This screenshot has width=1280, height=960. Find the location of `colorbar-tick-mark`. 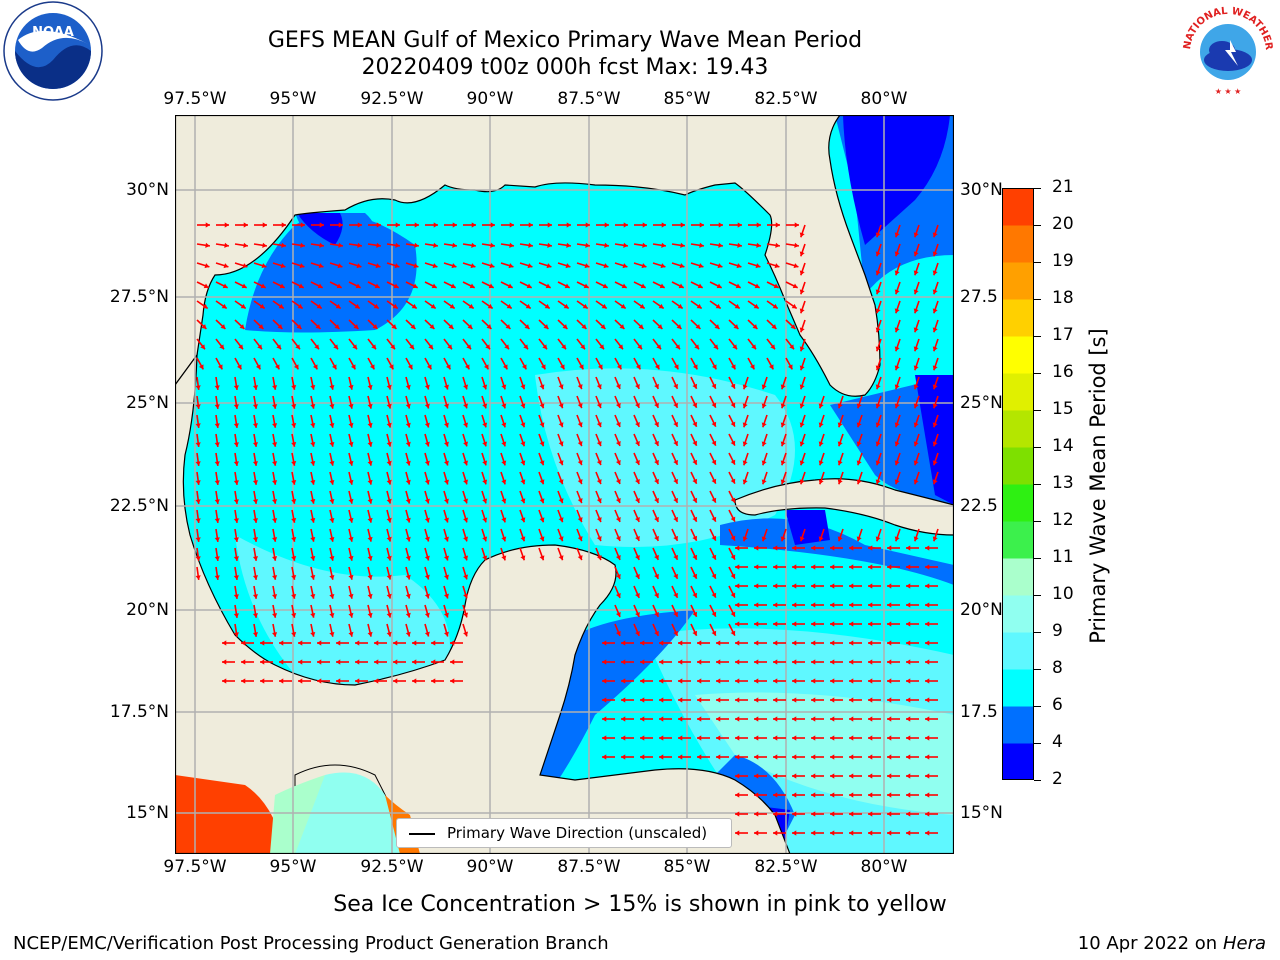

colorbar-tick-mark is located at coordinates (1037, 410).